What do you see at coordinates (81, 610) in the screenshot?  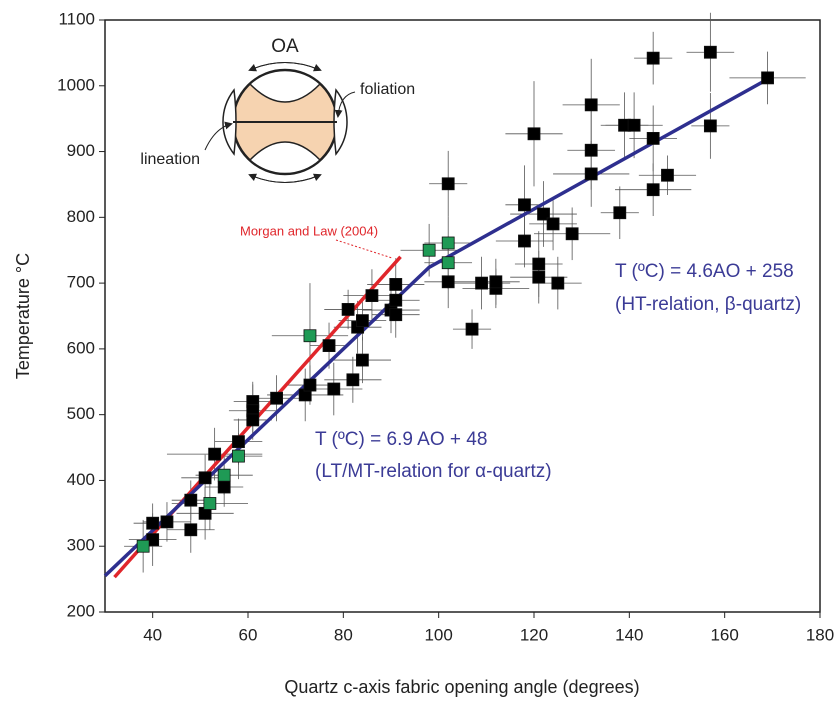 I see `y-tick-label: 200` at bounding box center [81, 610].